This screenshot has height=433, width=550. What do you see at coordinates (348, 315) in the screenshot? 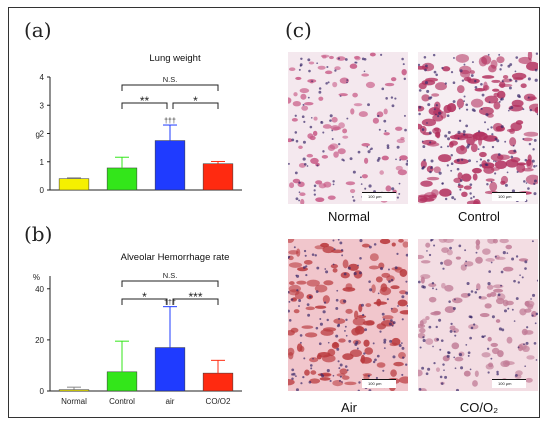
I see `tissue-texture` at bounding box center [348, 315].